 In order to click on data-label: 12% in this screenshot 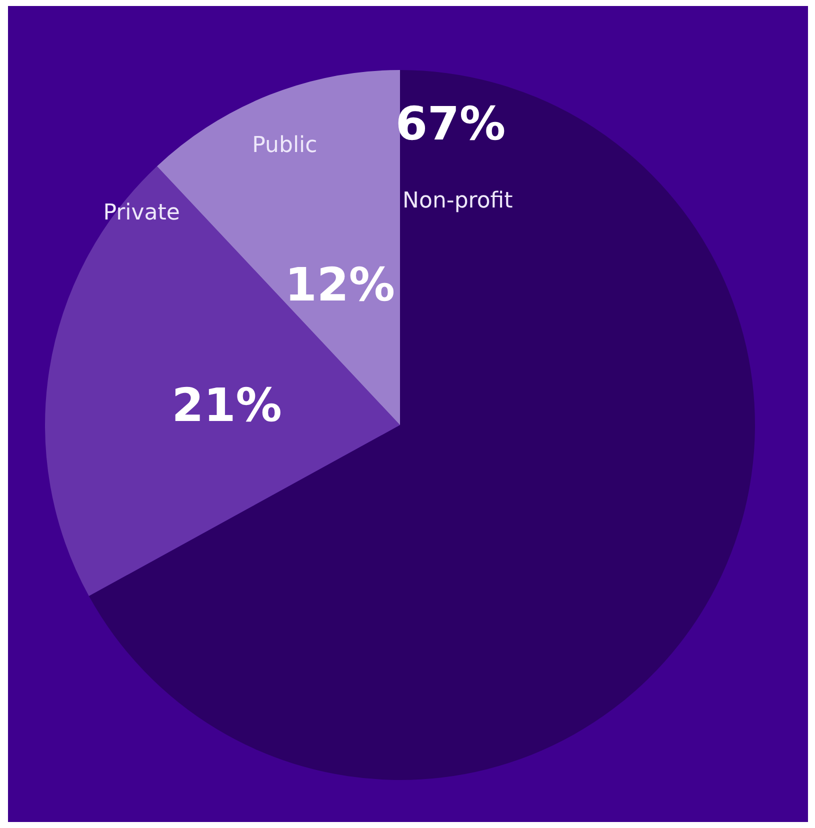, I will do `click(339, 284)`.